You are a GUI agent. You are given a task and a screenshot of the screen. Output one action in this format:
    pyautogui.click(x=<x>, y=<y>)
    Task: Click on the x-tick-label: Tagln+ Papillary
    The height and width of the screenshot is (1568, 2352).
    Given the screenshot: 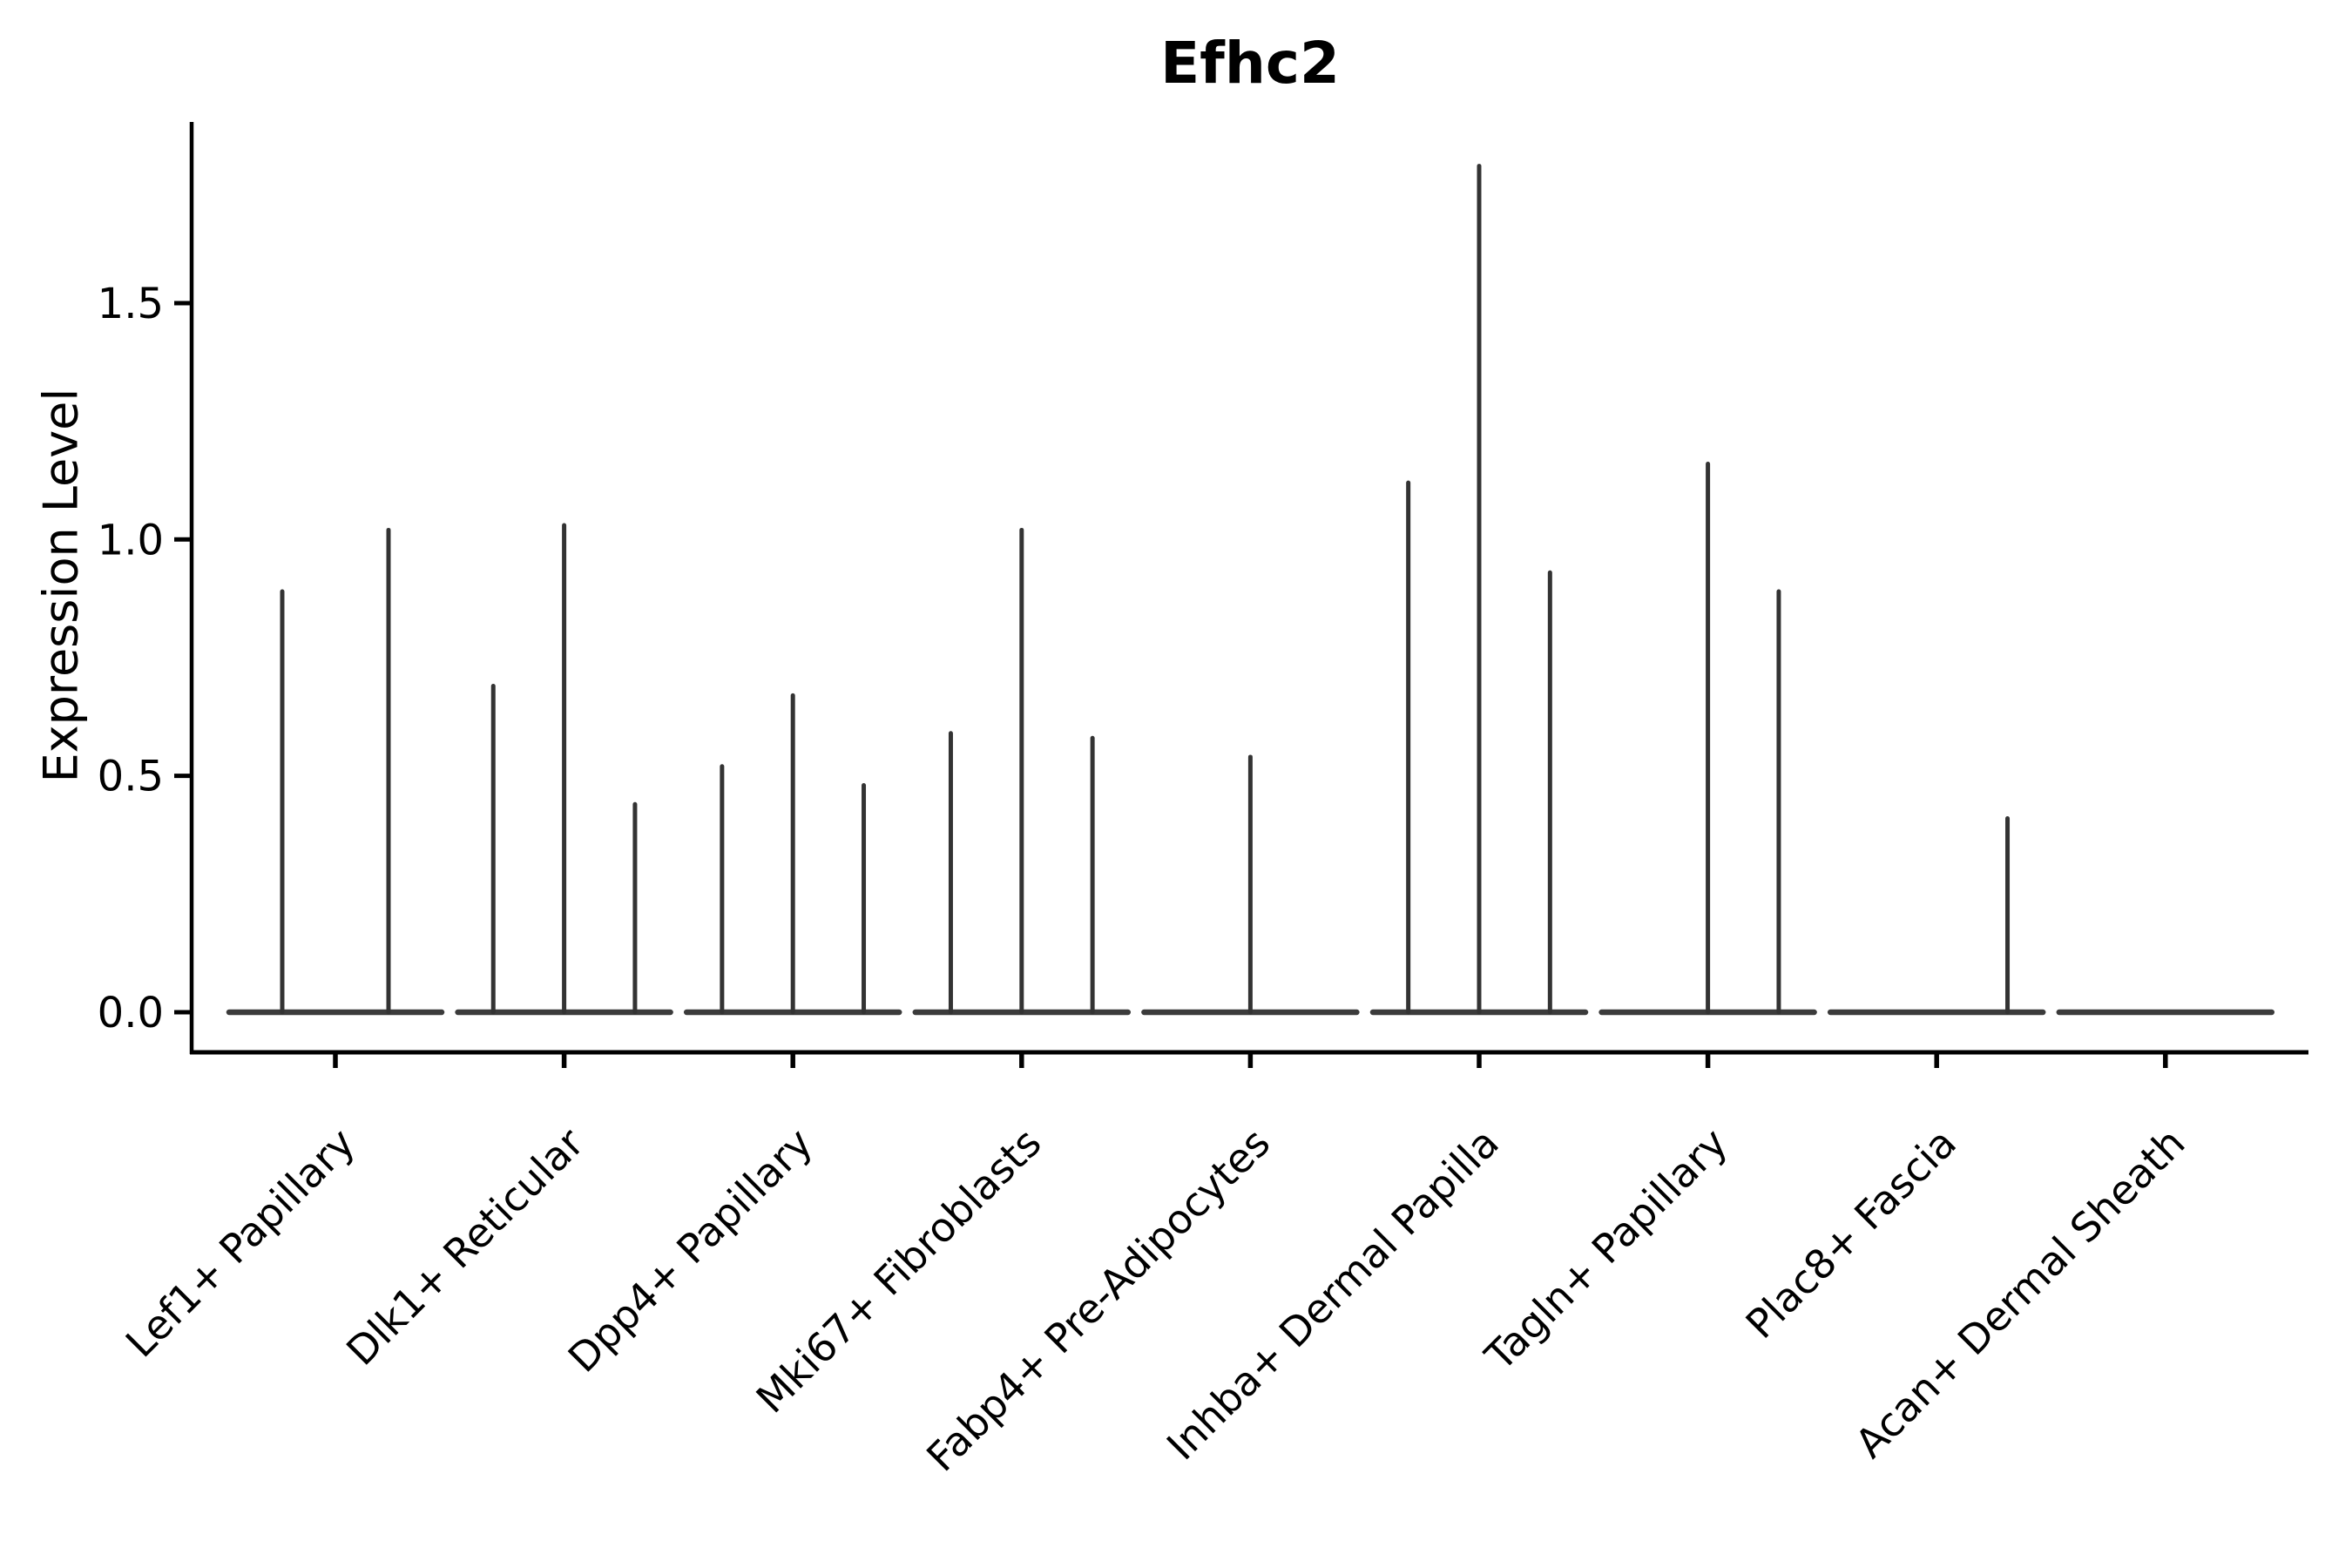 What is the action you would take?
    pyautogui.click(x=1606, y=1250)
    